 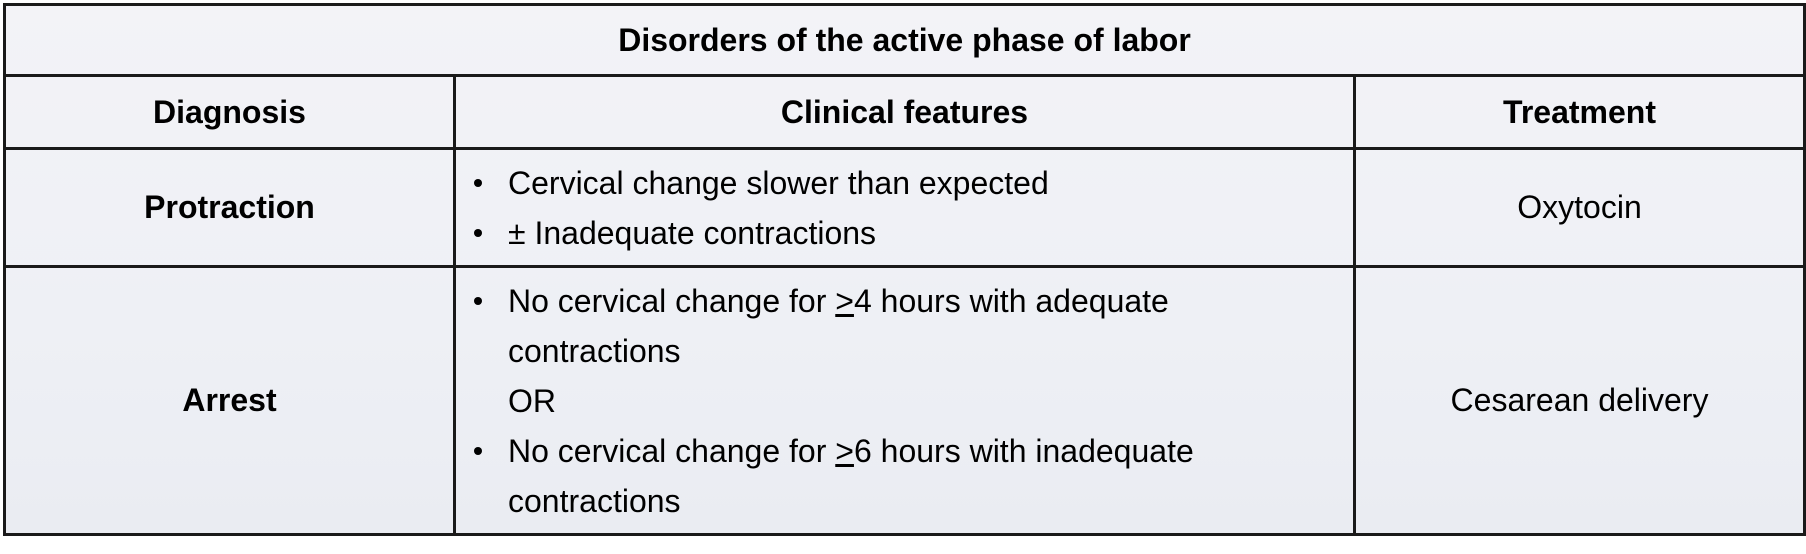 I want to click on or-separator: OR, so click(x=532, y=400).